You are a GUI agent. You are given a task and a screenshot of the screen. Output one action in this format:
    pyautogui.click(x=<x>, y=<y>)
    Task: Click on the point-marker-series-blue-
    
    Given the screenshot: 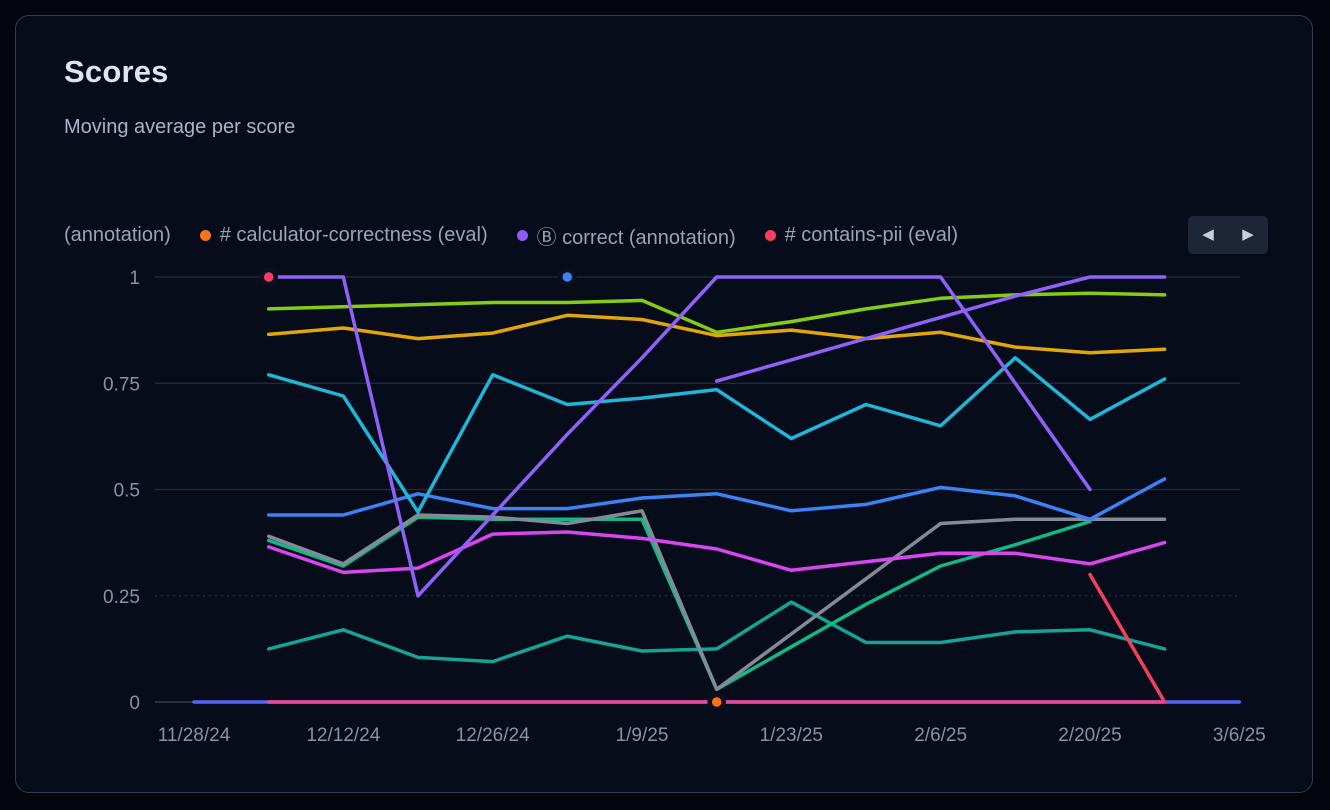 What is the action you would take?
    pyautogui.click(x=567, y=277)
    